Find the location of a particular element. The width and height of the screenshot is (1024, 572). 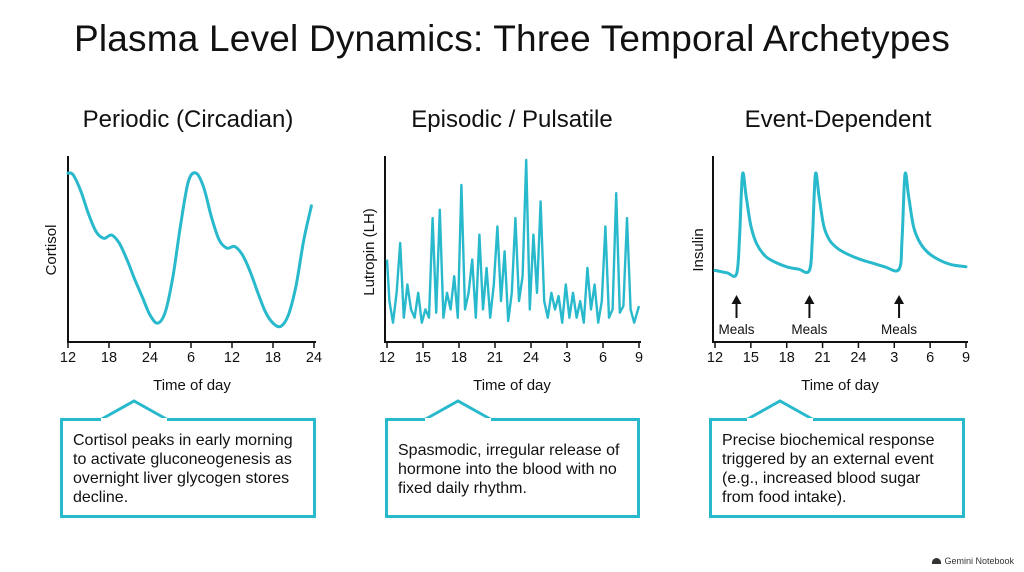

y-axis-label-lutropin: Lutropin (LH) is located at coordinates (369, 252).